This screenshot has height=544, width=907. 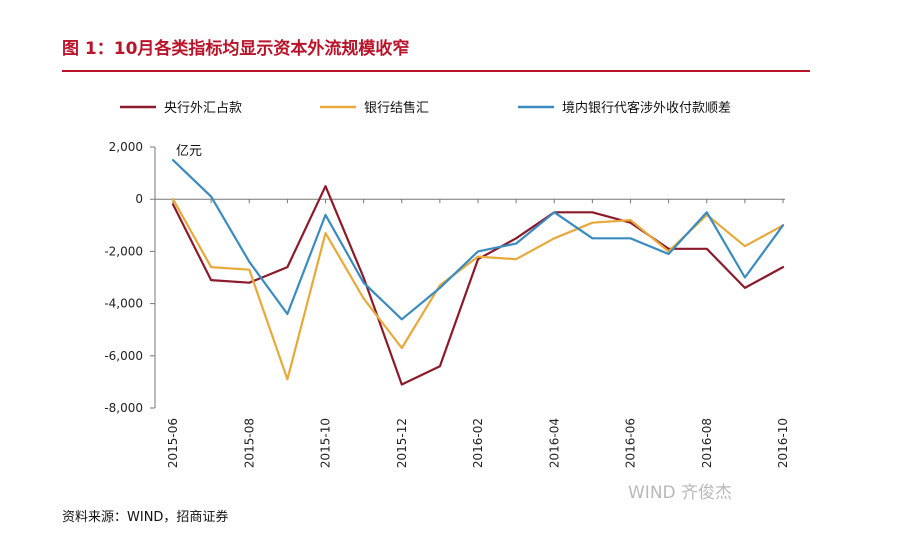 What do you see at coordinates (236, 49) in the screenshot?
I see `chart-title: 图 1：10月各类指标均显示资本外流规模收窄` at bounding box center [236, 49].